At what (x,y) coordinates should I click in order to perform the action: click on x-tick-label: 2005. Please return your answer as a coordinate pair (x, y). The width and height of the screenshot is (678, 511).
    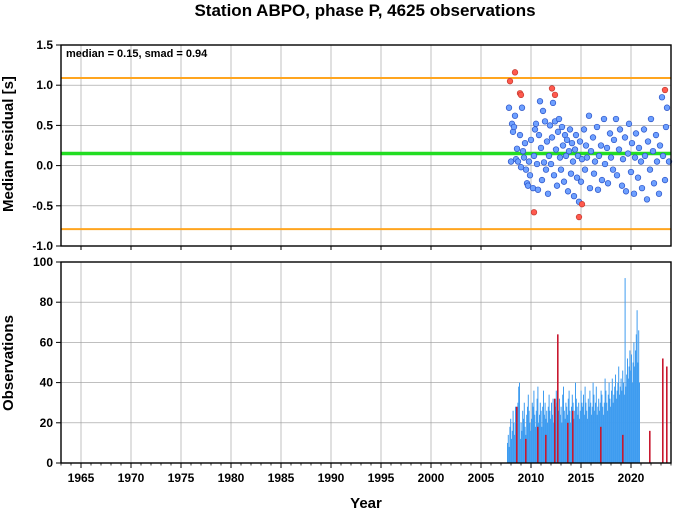
    Looking at the image, I should click on (481, 478).